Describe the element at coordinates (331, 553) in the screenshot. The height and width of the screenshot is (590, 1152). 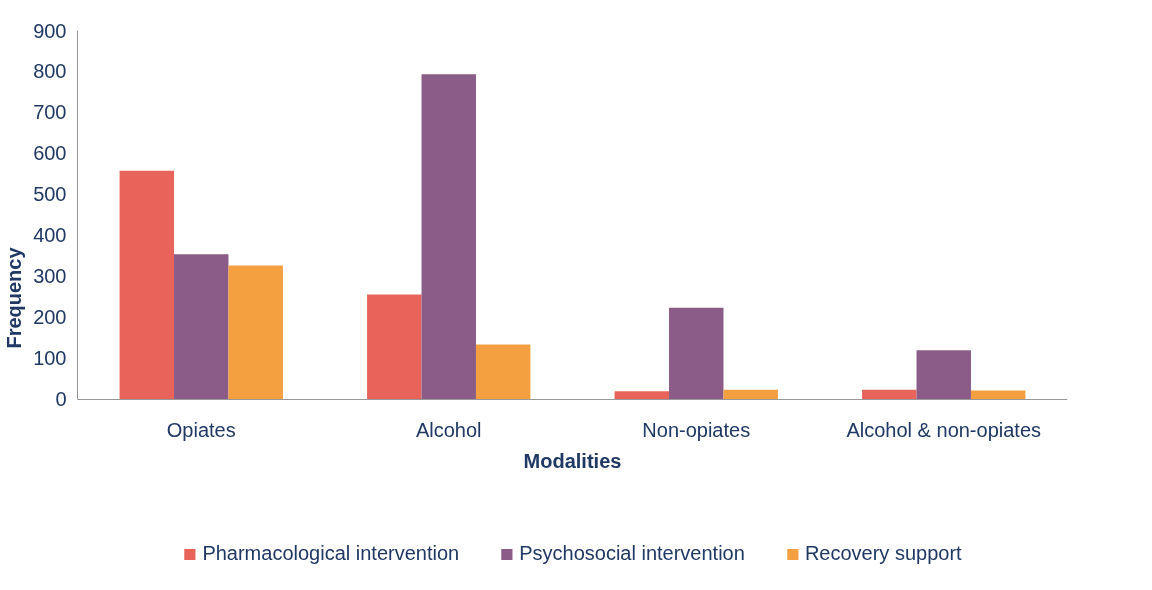
I see `legend-label: Pharmacological intervention` at that location.